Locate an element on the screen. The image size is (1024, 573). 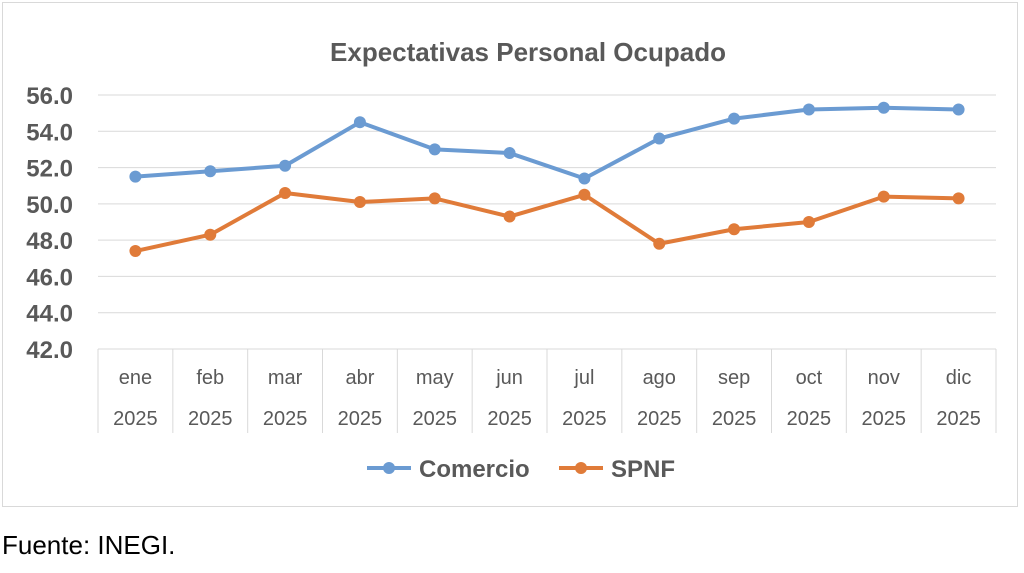
x-tick-label-month: nov is located at coordinates (884, 378).